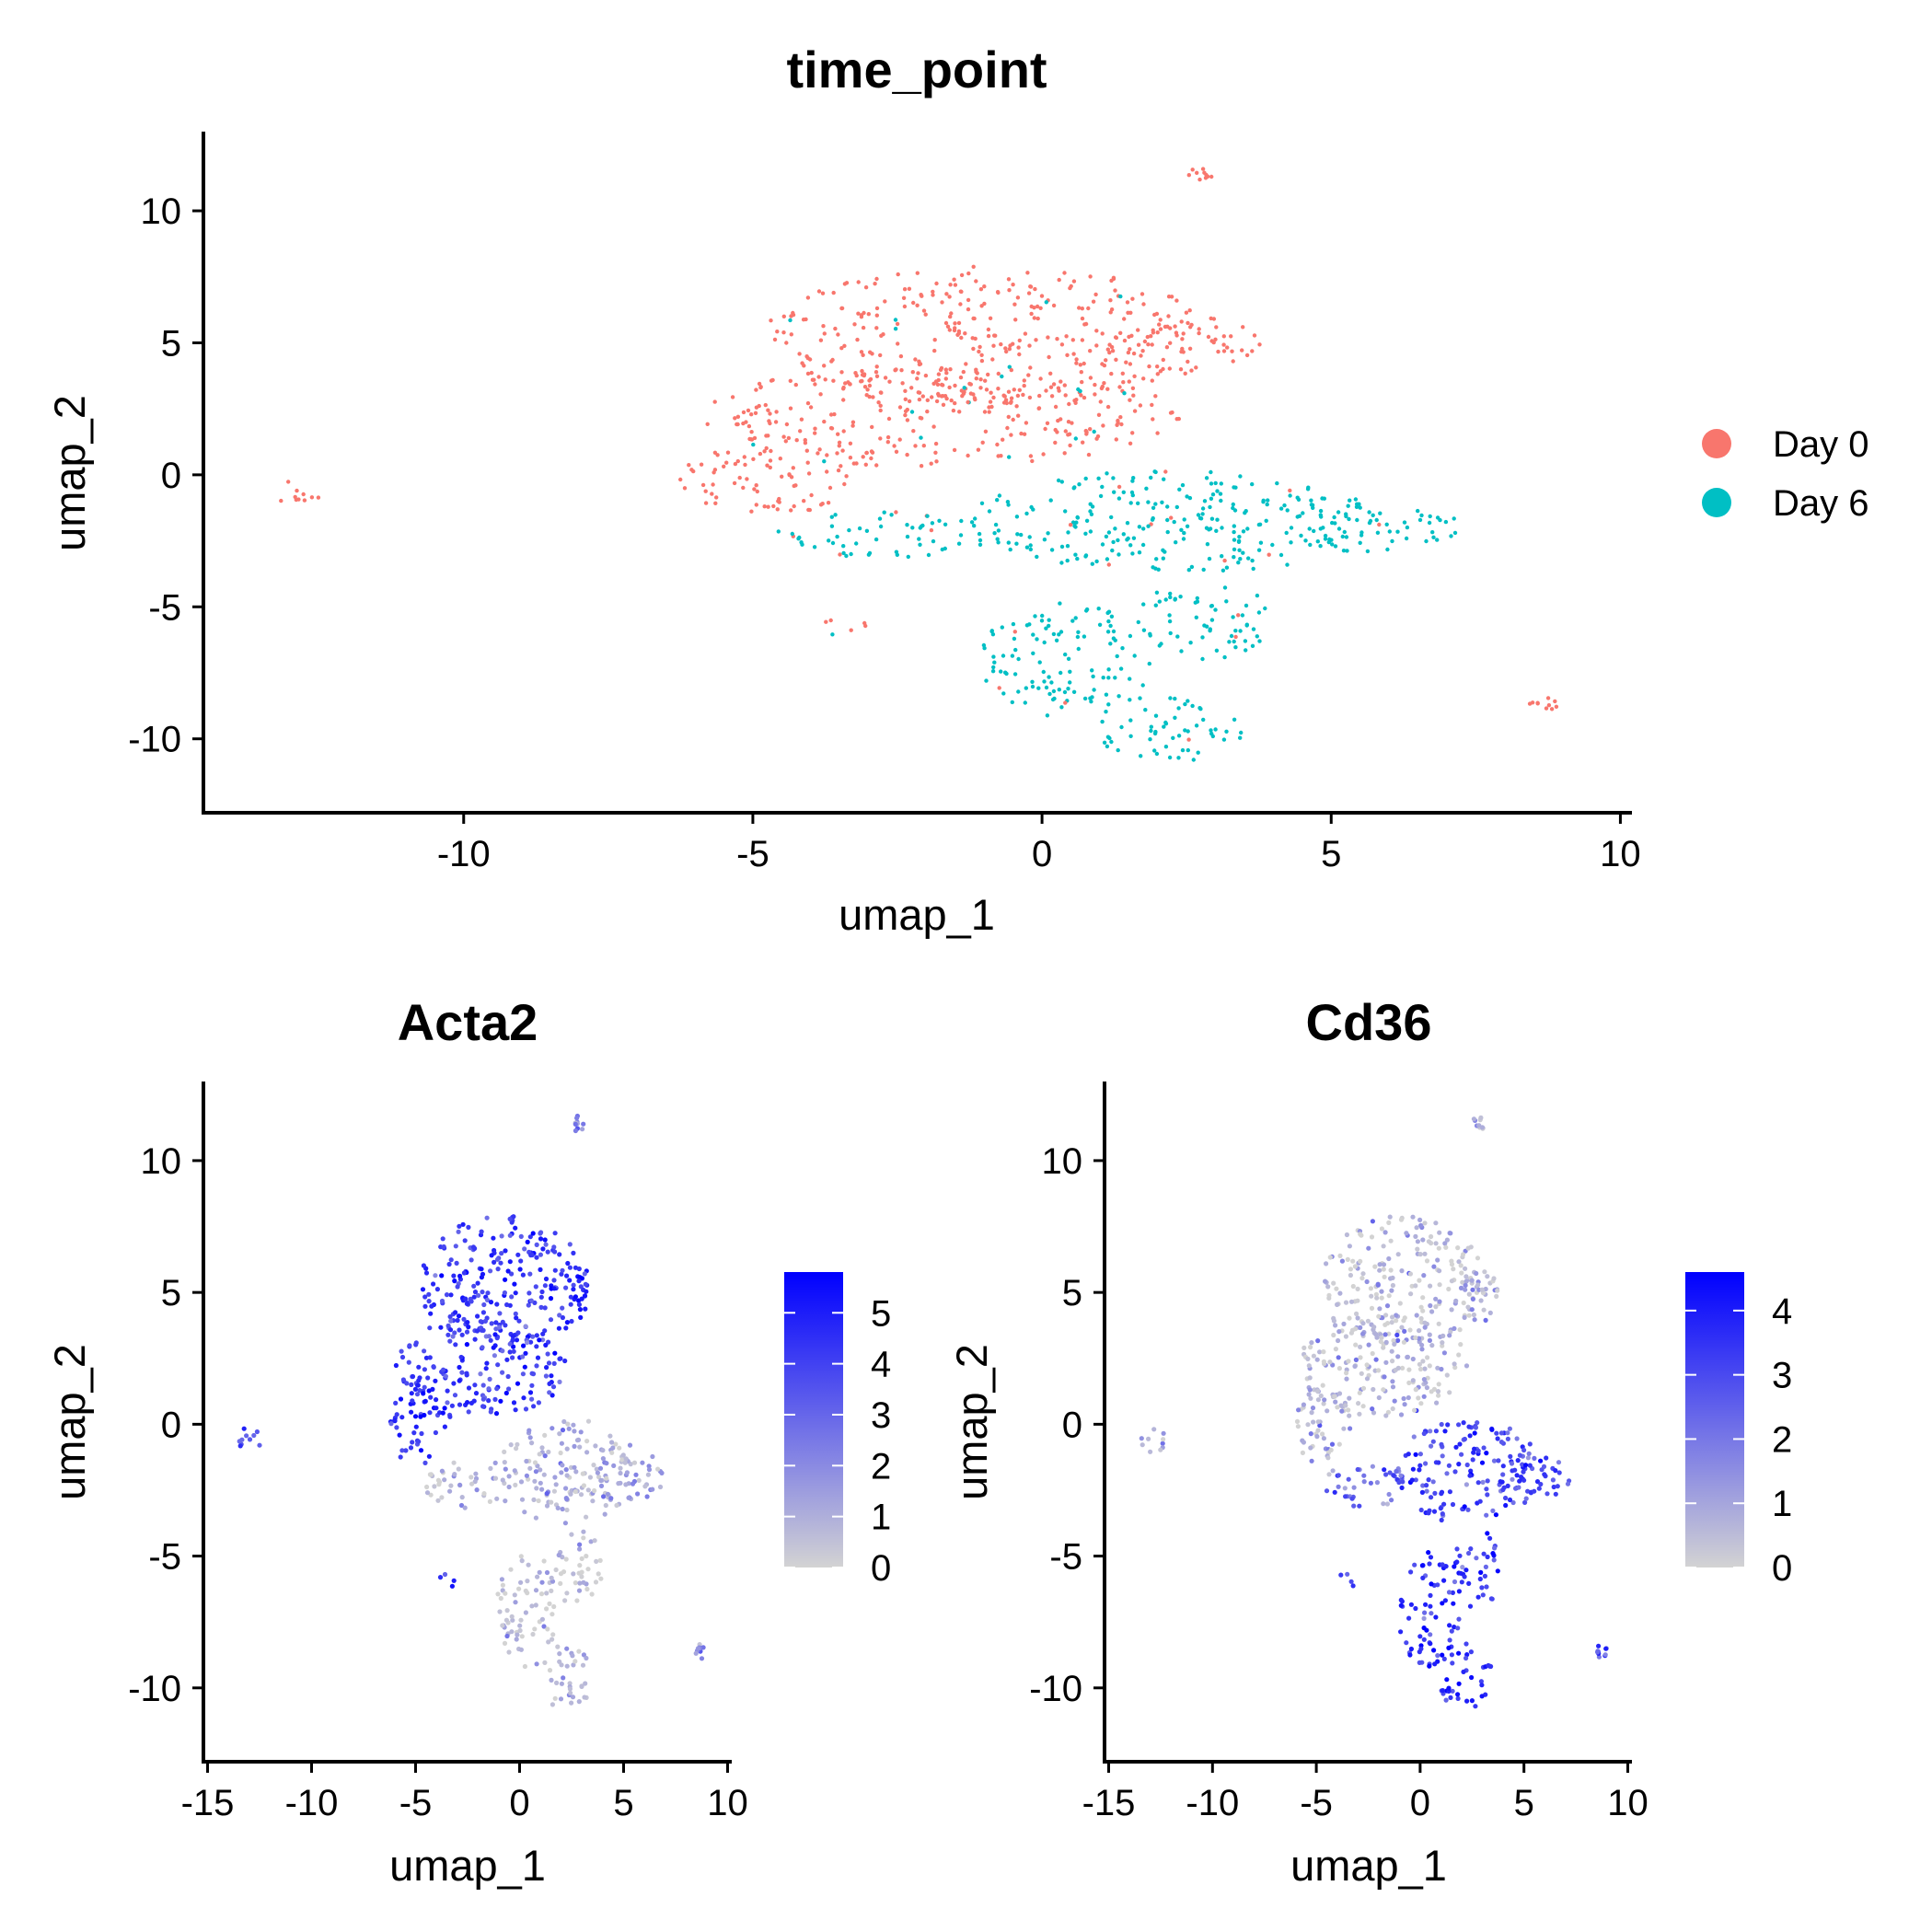 The height and width of the screenshot is (1932, 1932). I want to click on x-tick-label: -5, so click(1316, 1803).